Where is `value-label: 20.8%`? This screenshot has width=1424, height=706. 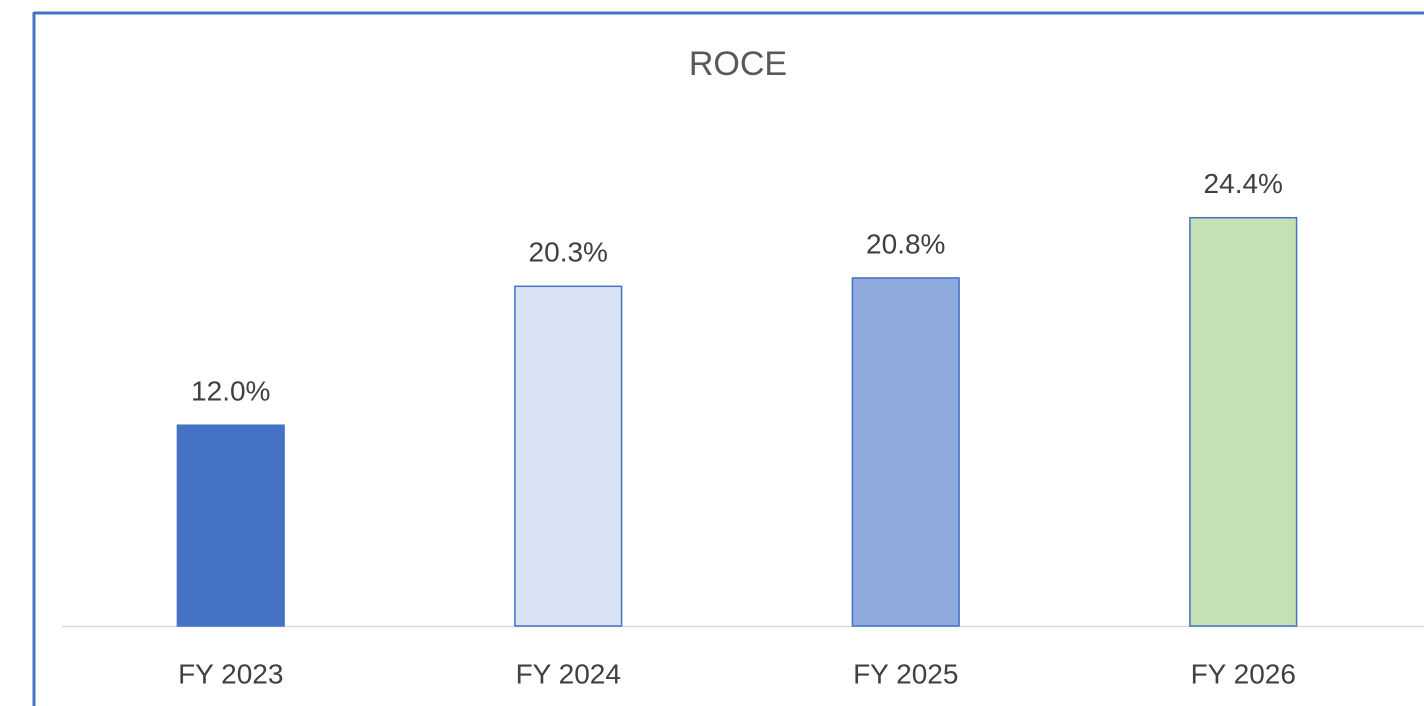
value-label: 20.8% is located at coordinates (905, 243).